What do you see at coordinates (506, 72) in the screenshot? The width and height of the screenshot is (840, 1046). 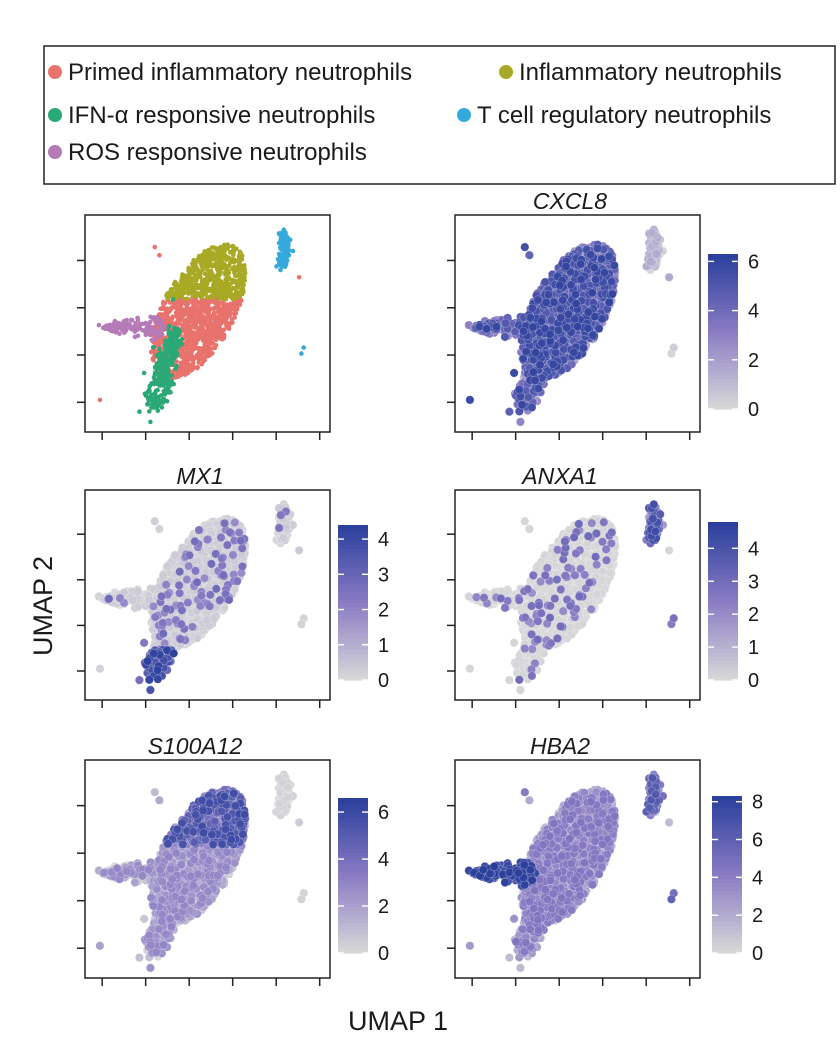 I see `legend-swatch-inflammatory` at bounding box center [506, 72].